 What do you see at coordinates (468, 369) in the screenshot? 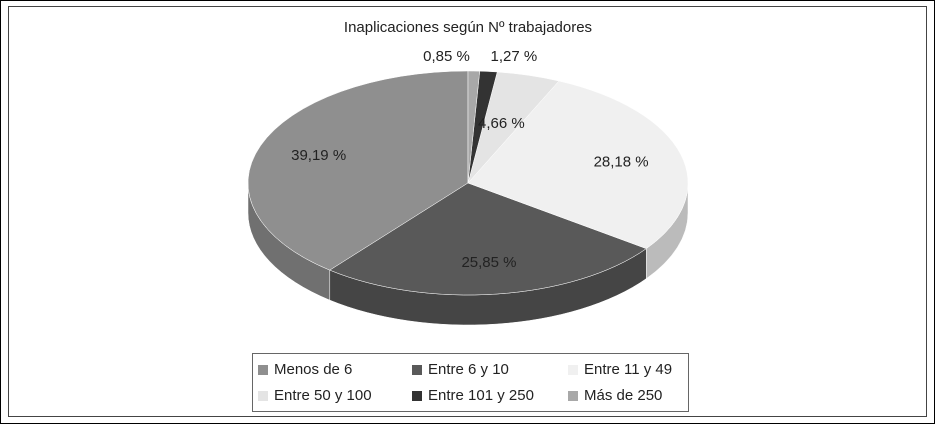
I see `legend-label: Entre 6 y 10` at bounding box center [468, 369].